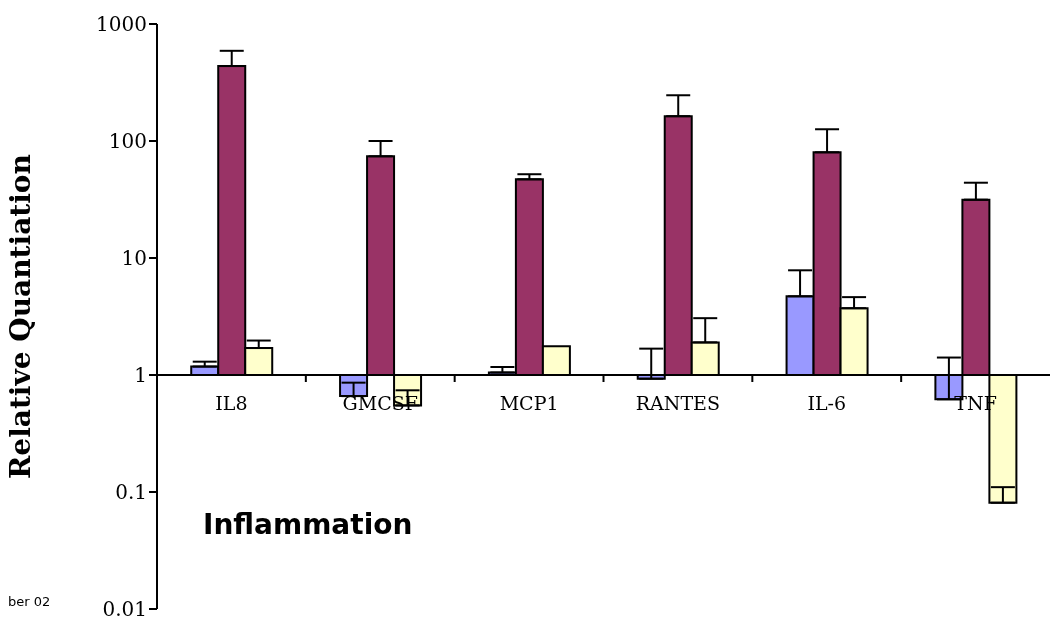 This screenshot has height=632, width=1062. I want to click on y-tick-label: 0.1, so click(131, 492).